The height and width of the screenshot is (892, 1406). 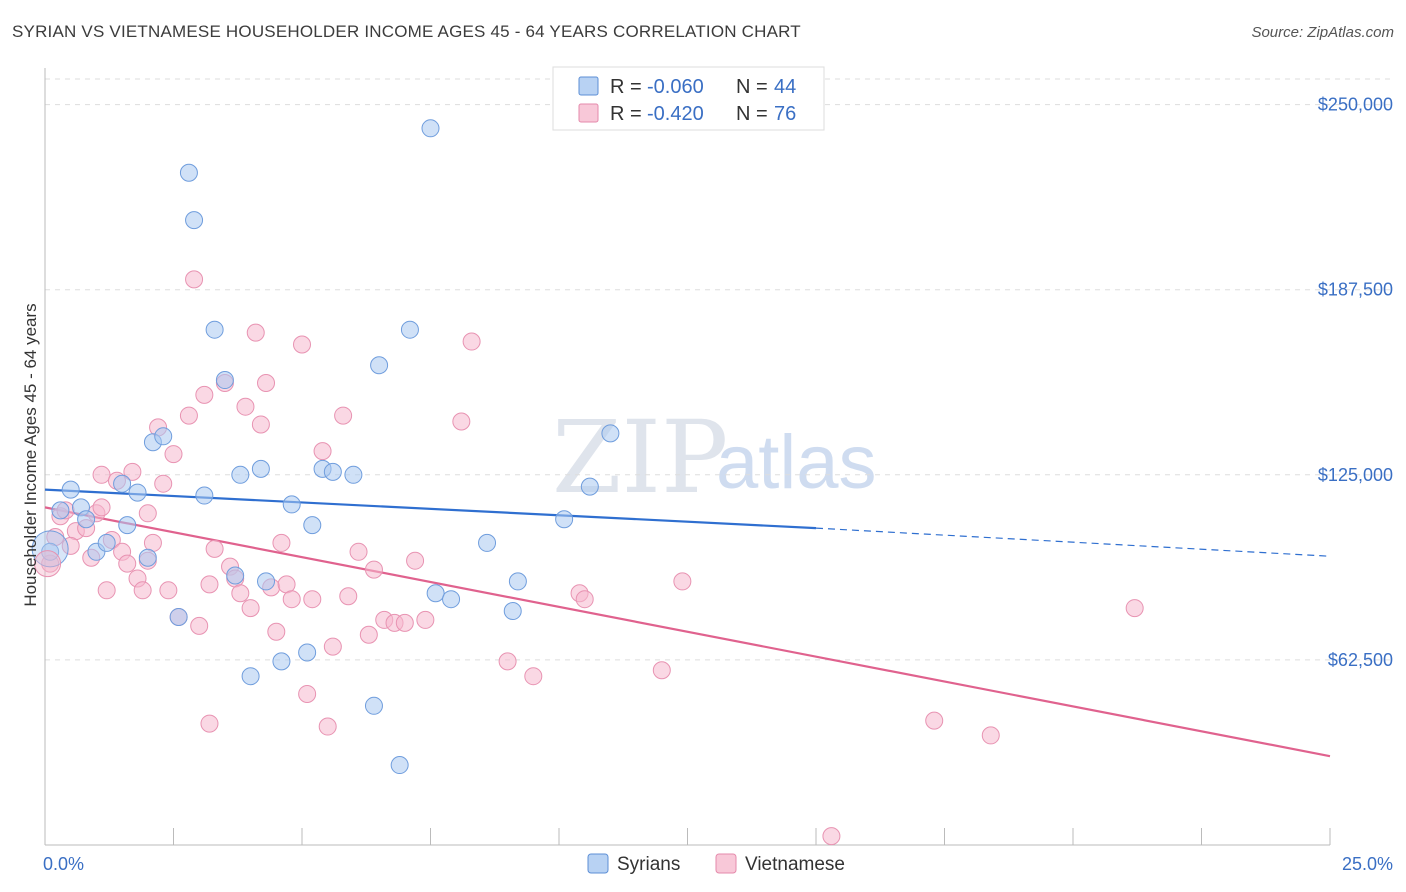 I want to click on source-label: Source: ZipAtlas.com, so click(x=1322, y=32).